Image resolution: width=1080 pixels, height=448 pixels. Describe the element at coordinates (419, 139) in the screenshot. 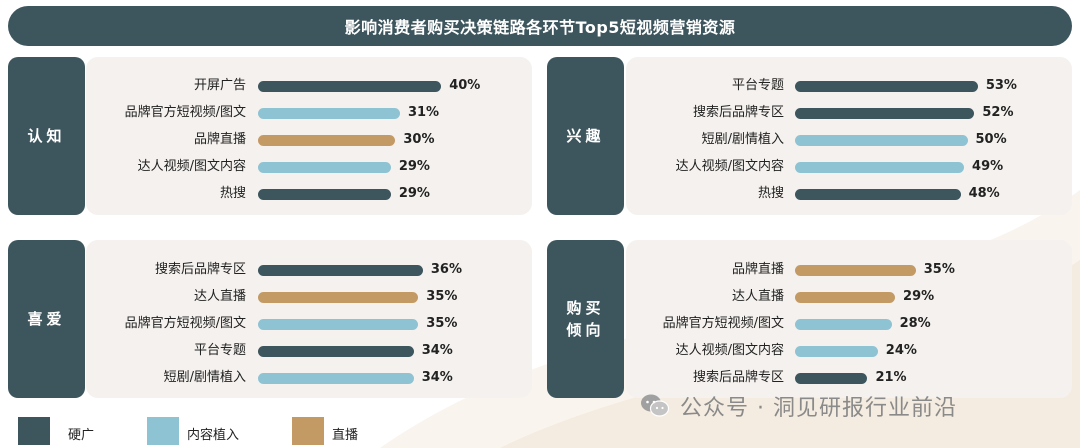

I see `bar-value-label: 30%` at that location.